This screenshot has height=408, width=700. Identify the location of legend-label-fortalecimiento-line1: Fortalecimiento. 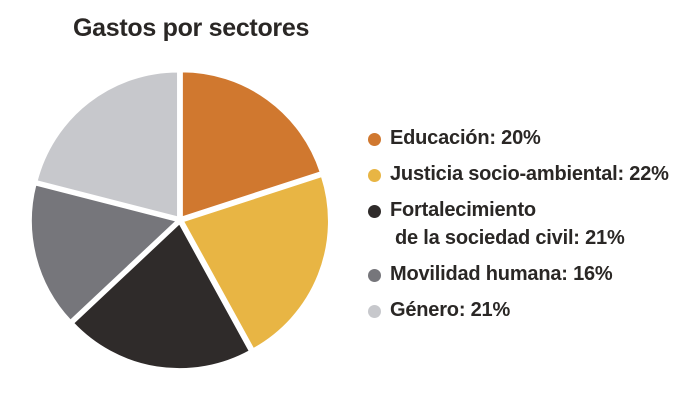
(463, 210).